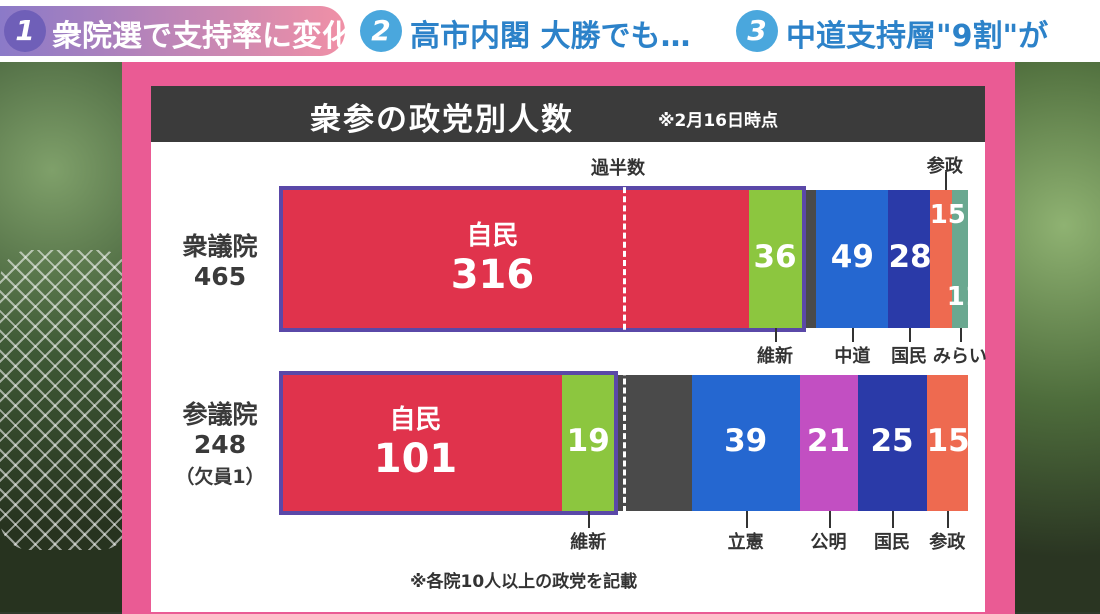  Describe the element at coordinates (220, 246) in the screenshot. I see `house-name: 衆議院` at that location.